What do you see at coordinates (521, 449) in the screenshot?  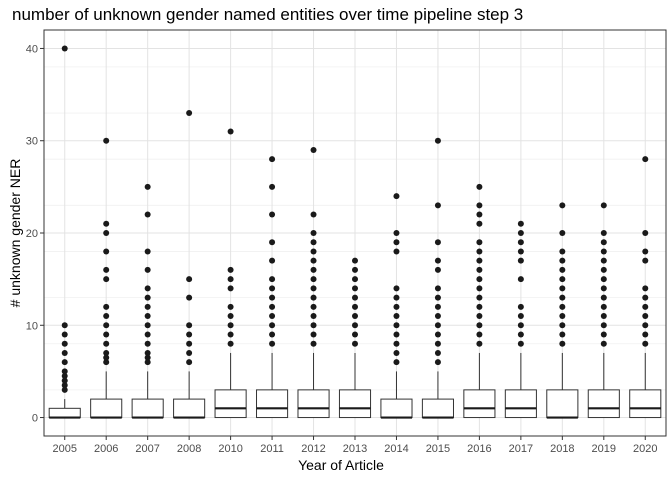 I see `x-tick-label: 2017` at bounding box center [521, 449].